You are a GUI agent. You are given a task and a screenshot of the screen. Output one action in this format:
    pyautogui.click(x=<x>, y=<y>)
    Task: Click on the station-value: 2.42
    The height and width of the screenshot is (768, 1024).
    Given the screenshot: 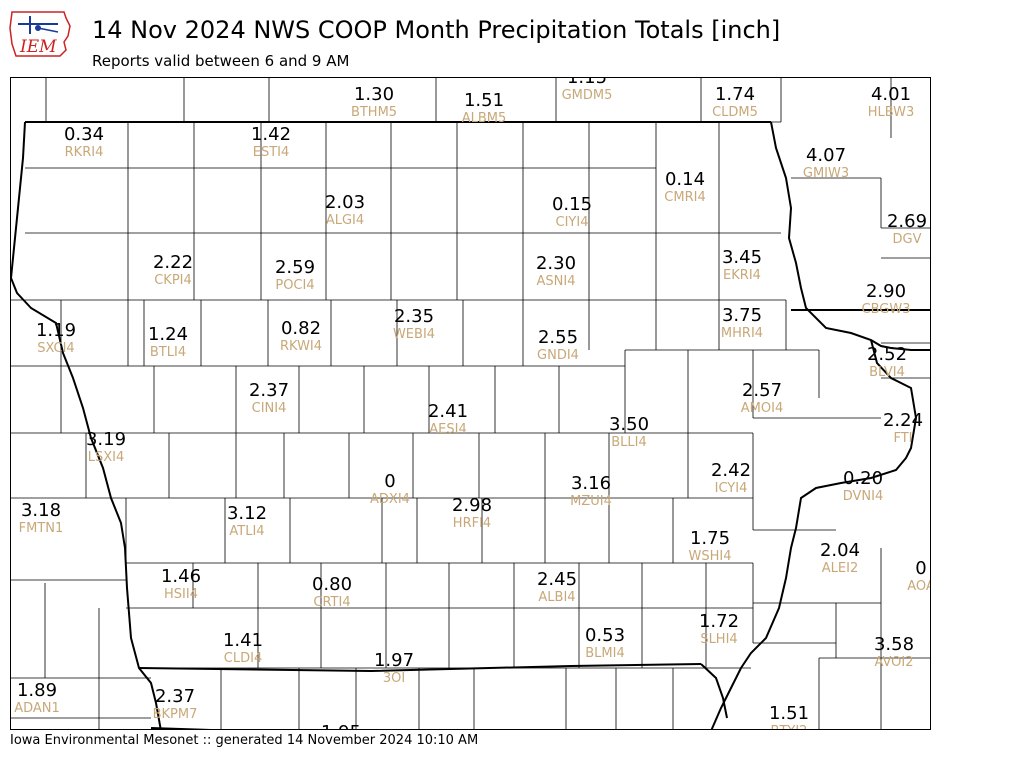 What is the action you would take?
    pyautogui.click(x=731, y=470)
    